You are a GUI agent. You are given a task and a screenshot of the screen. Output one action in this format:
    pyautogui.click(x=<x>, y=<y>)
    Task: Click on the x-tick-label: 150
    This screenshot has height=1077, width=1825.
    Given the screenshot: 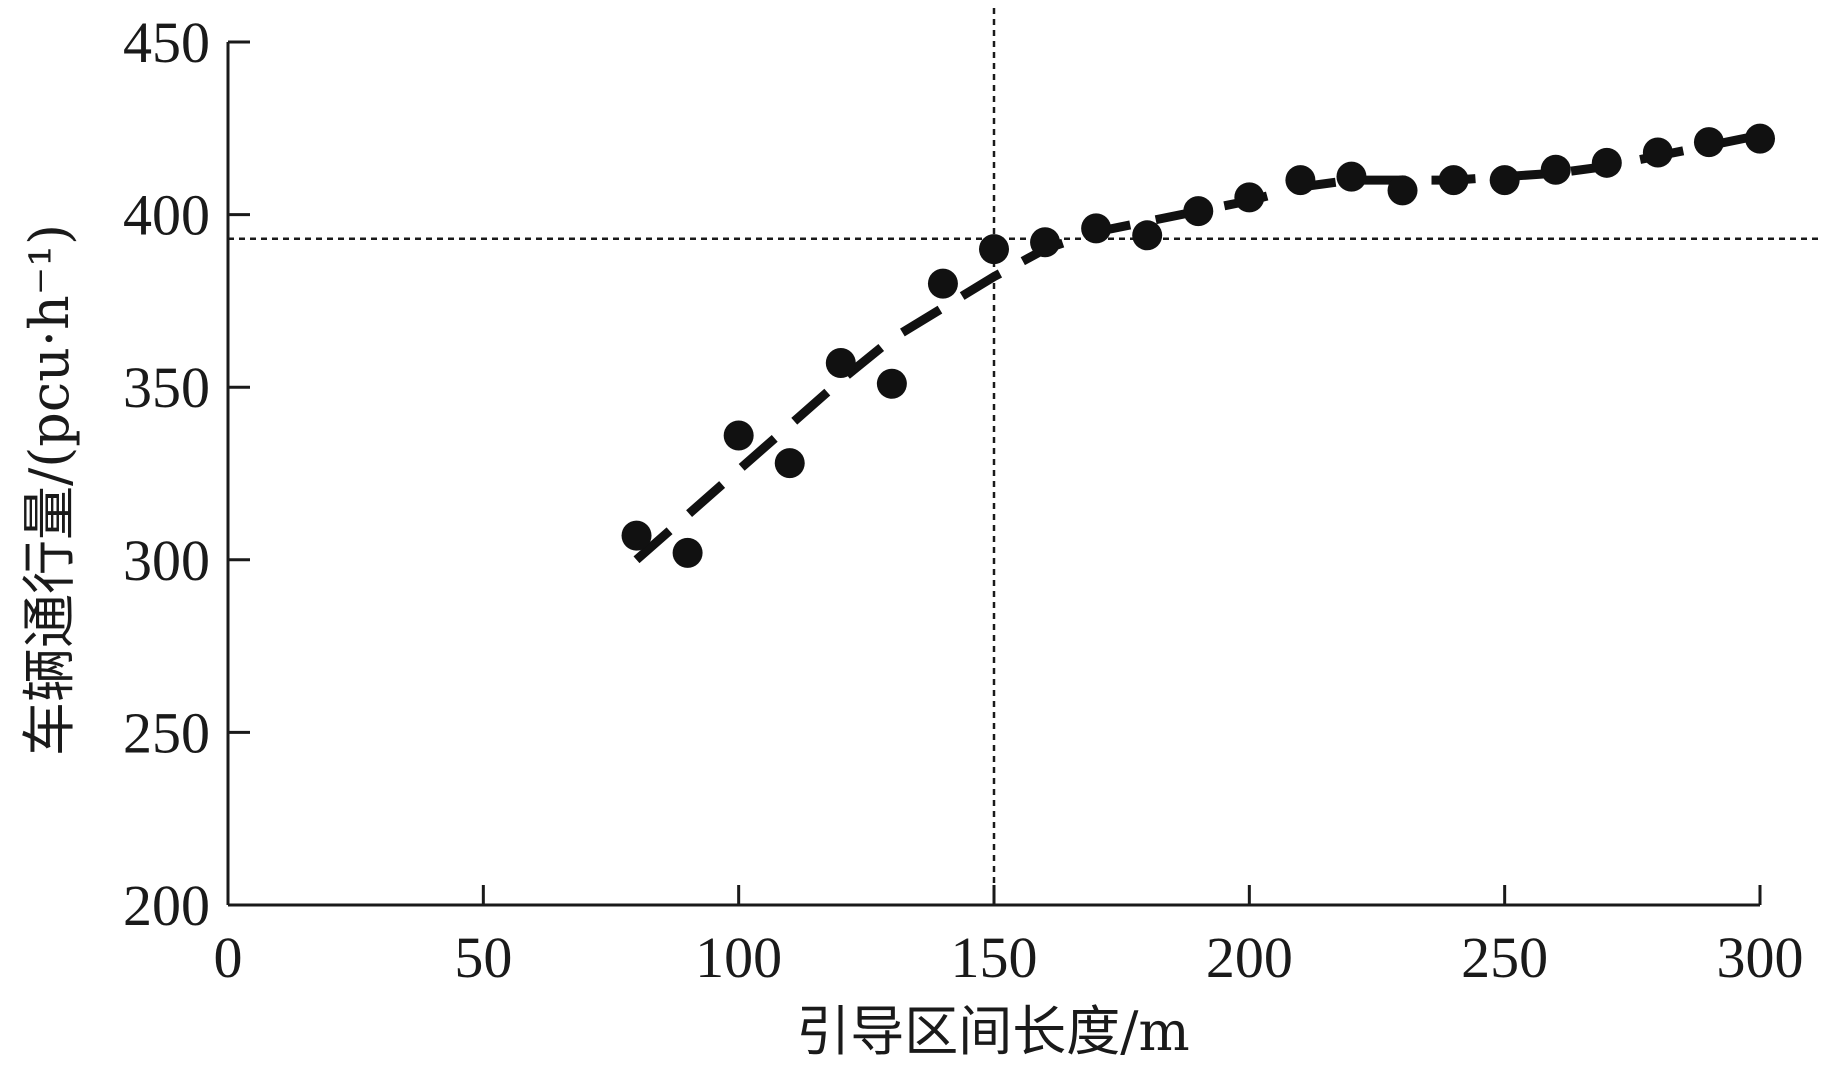 What is the action you would take?
    pyautogui.click(x=994, y=957)
    